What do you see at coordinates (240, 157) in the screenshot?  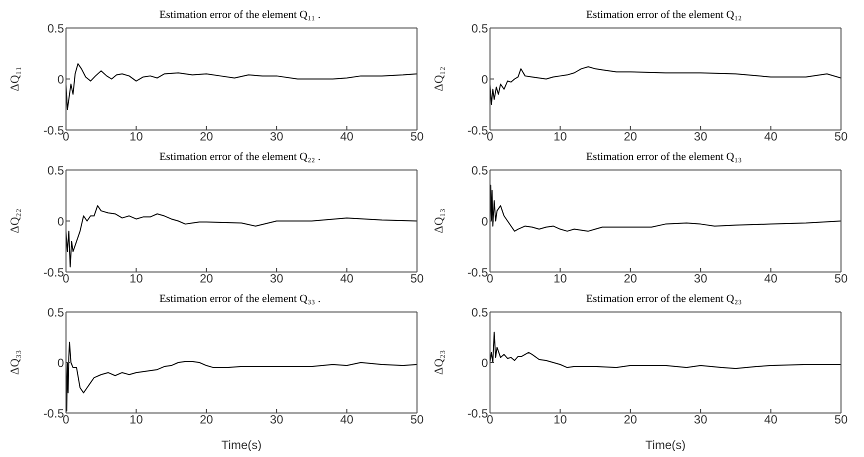 I see `chart-title: Estimation error of the element Q₂₂ .` at bounding box center [240, 157].